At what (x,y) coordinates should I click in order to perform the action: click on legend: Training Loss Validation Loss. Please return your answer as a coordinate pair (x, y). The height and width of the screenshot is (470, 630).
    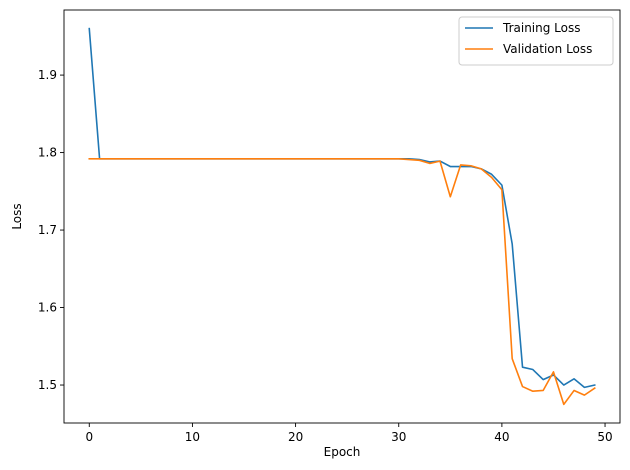
    Looking at the image, I should click on (536, 41).